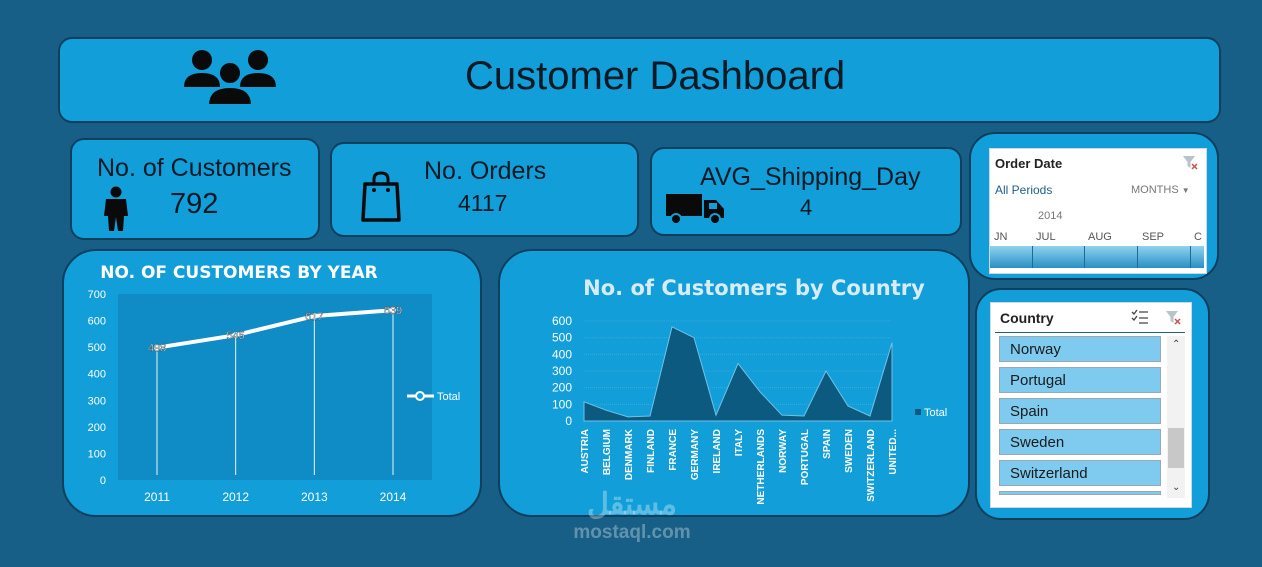 The image size is (1262, 567). What do you see at coordinates (651, 451) in the screenshot?
I see `x-tick-label: FINLAND` at bounding box center [651, 451].